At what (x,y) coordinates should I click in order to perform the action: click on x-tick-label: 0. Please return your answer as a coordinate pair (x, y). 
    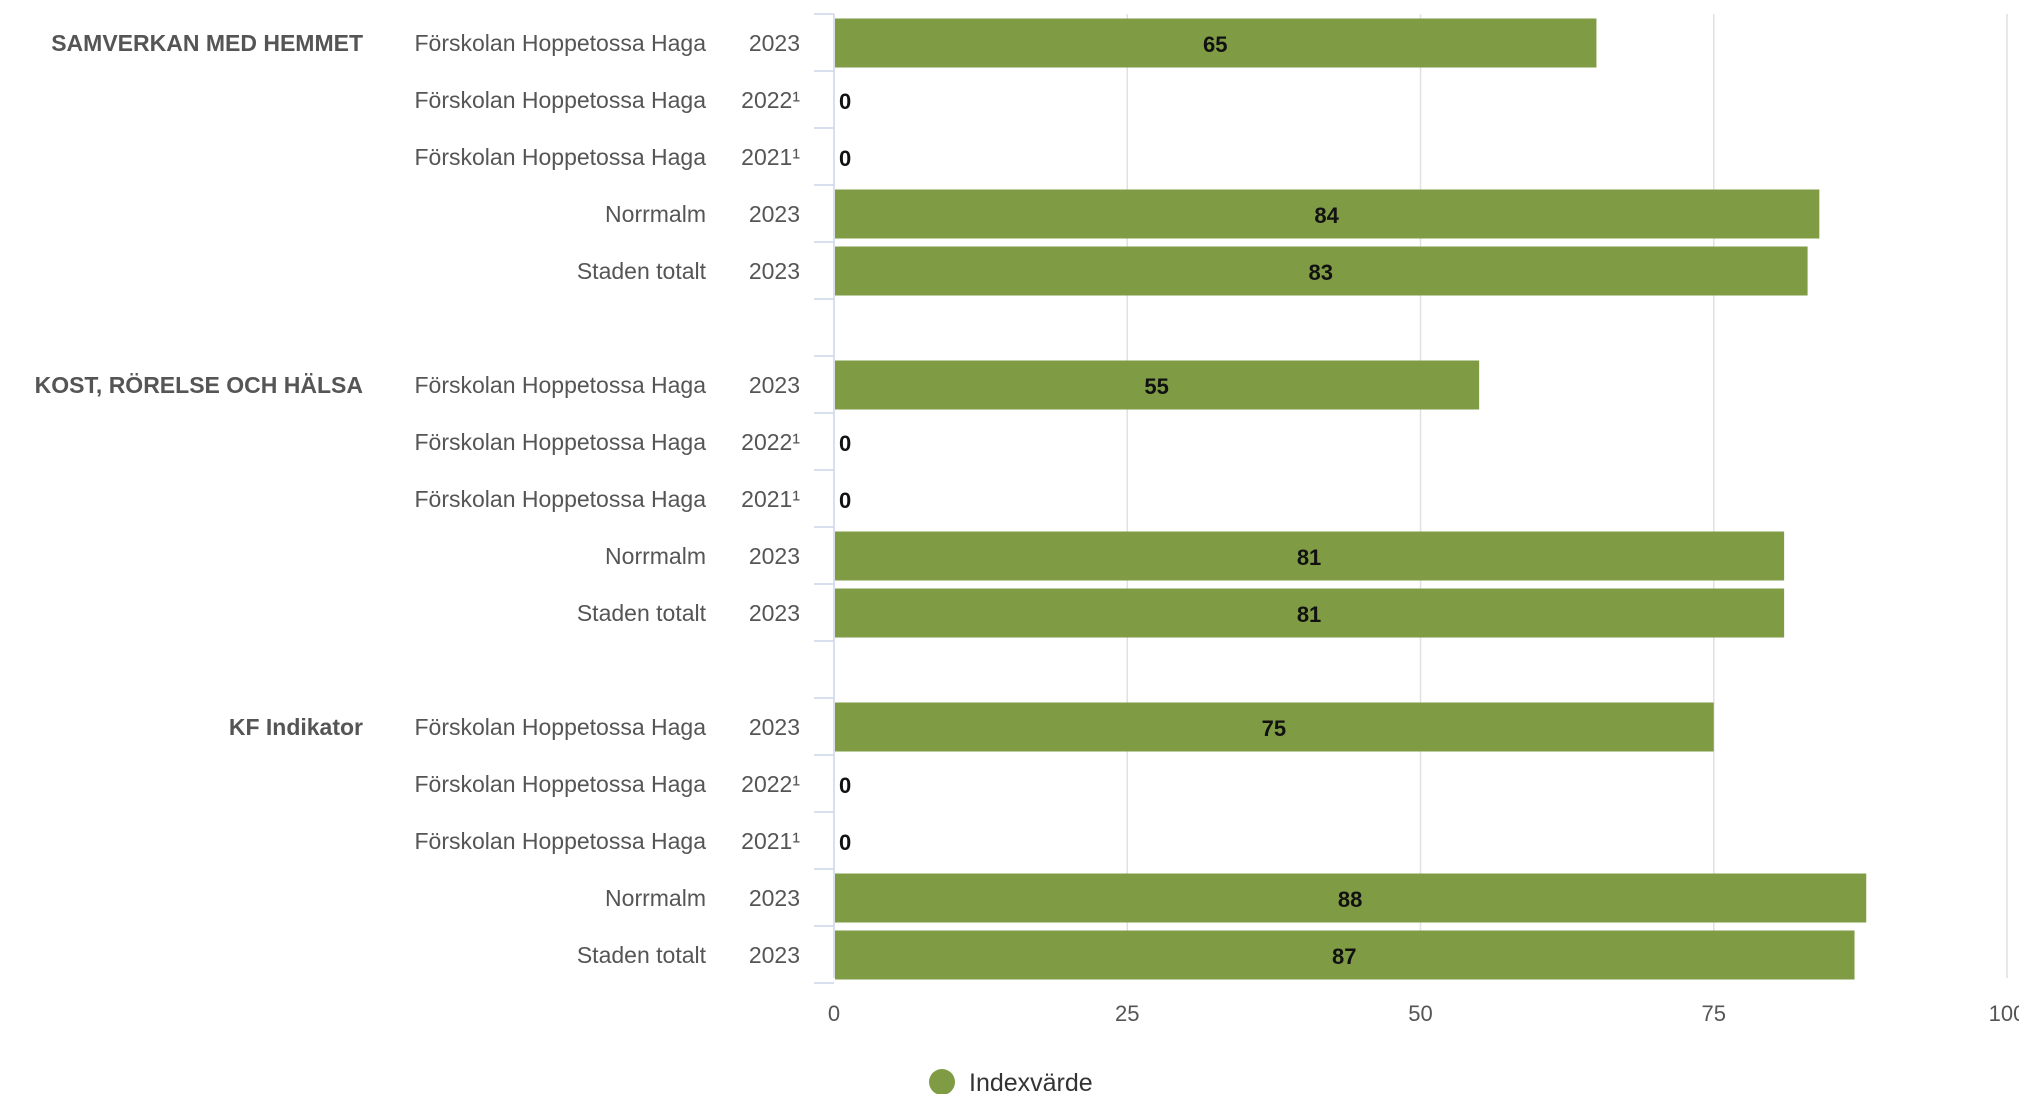
    Looking at the image, I should click on (834, 1013).